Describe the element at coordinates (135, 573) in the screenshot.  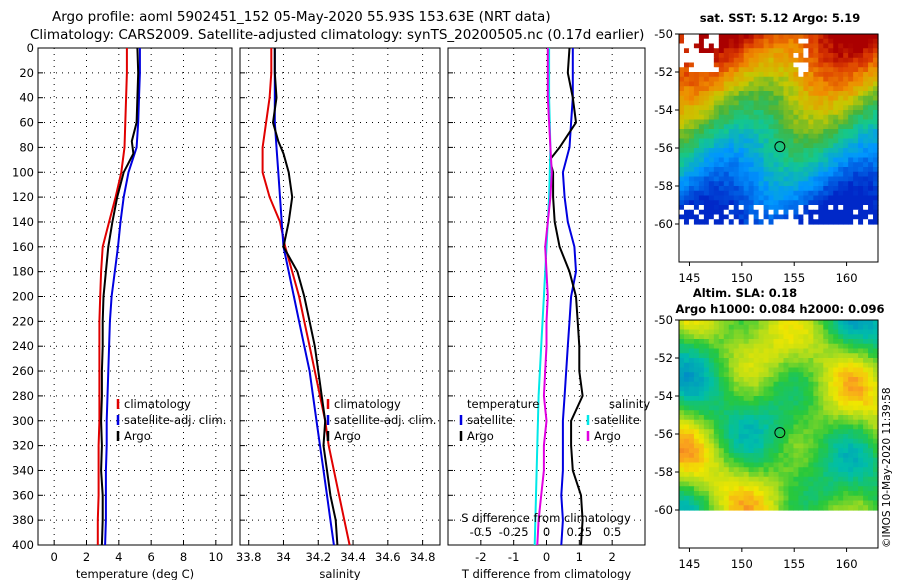
I see `temperature-axis-label: temperature (deg C)` at that location.